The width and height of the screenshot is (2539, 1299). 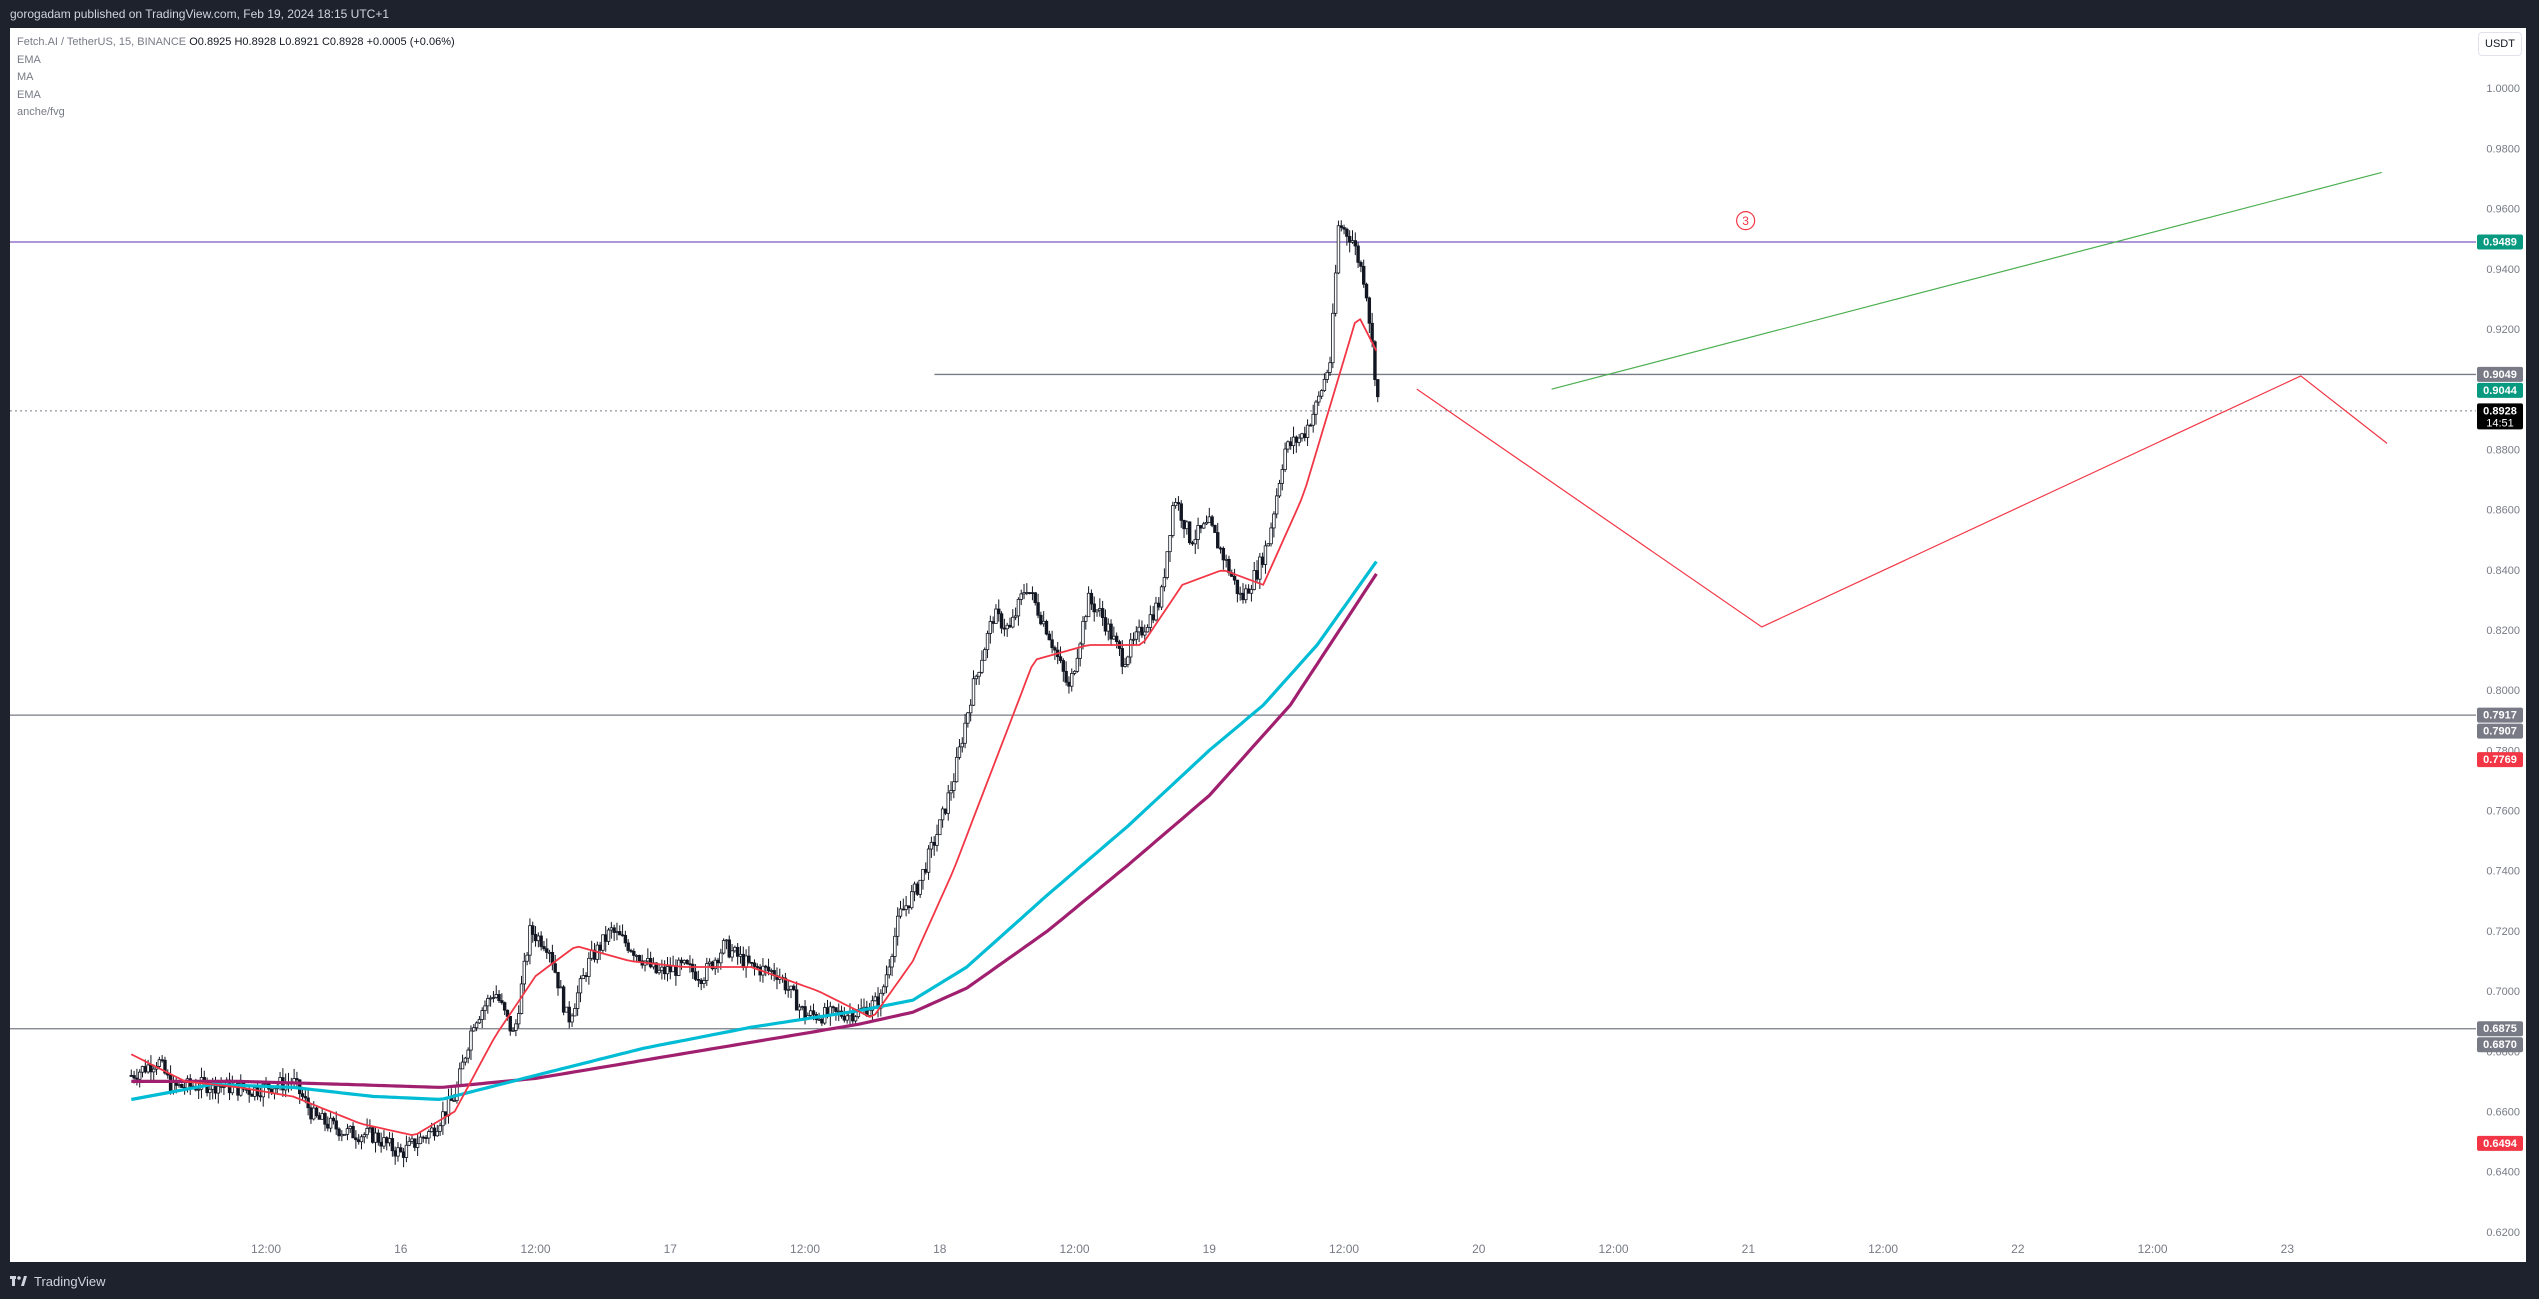 I want to click on projection-red-path, so click(x=1902, y=501).